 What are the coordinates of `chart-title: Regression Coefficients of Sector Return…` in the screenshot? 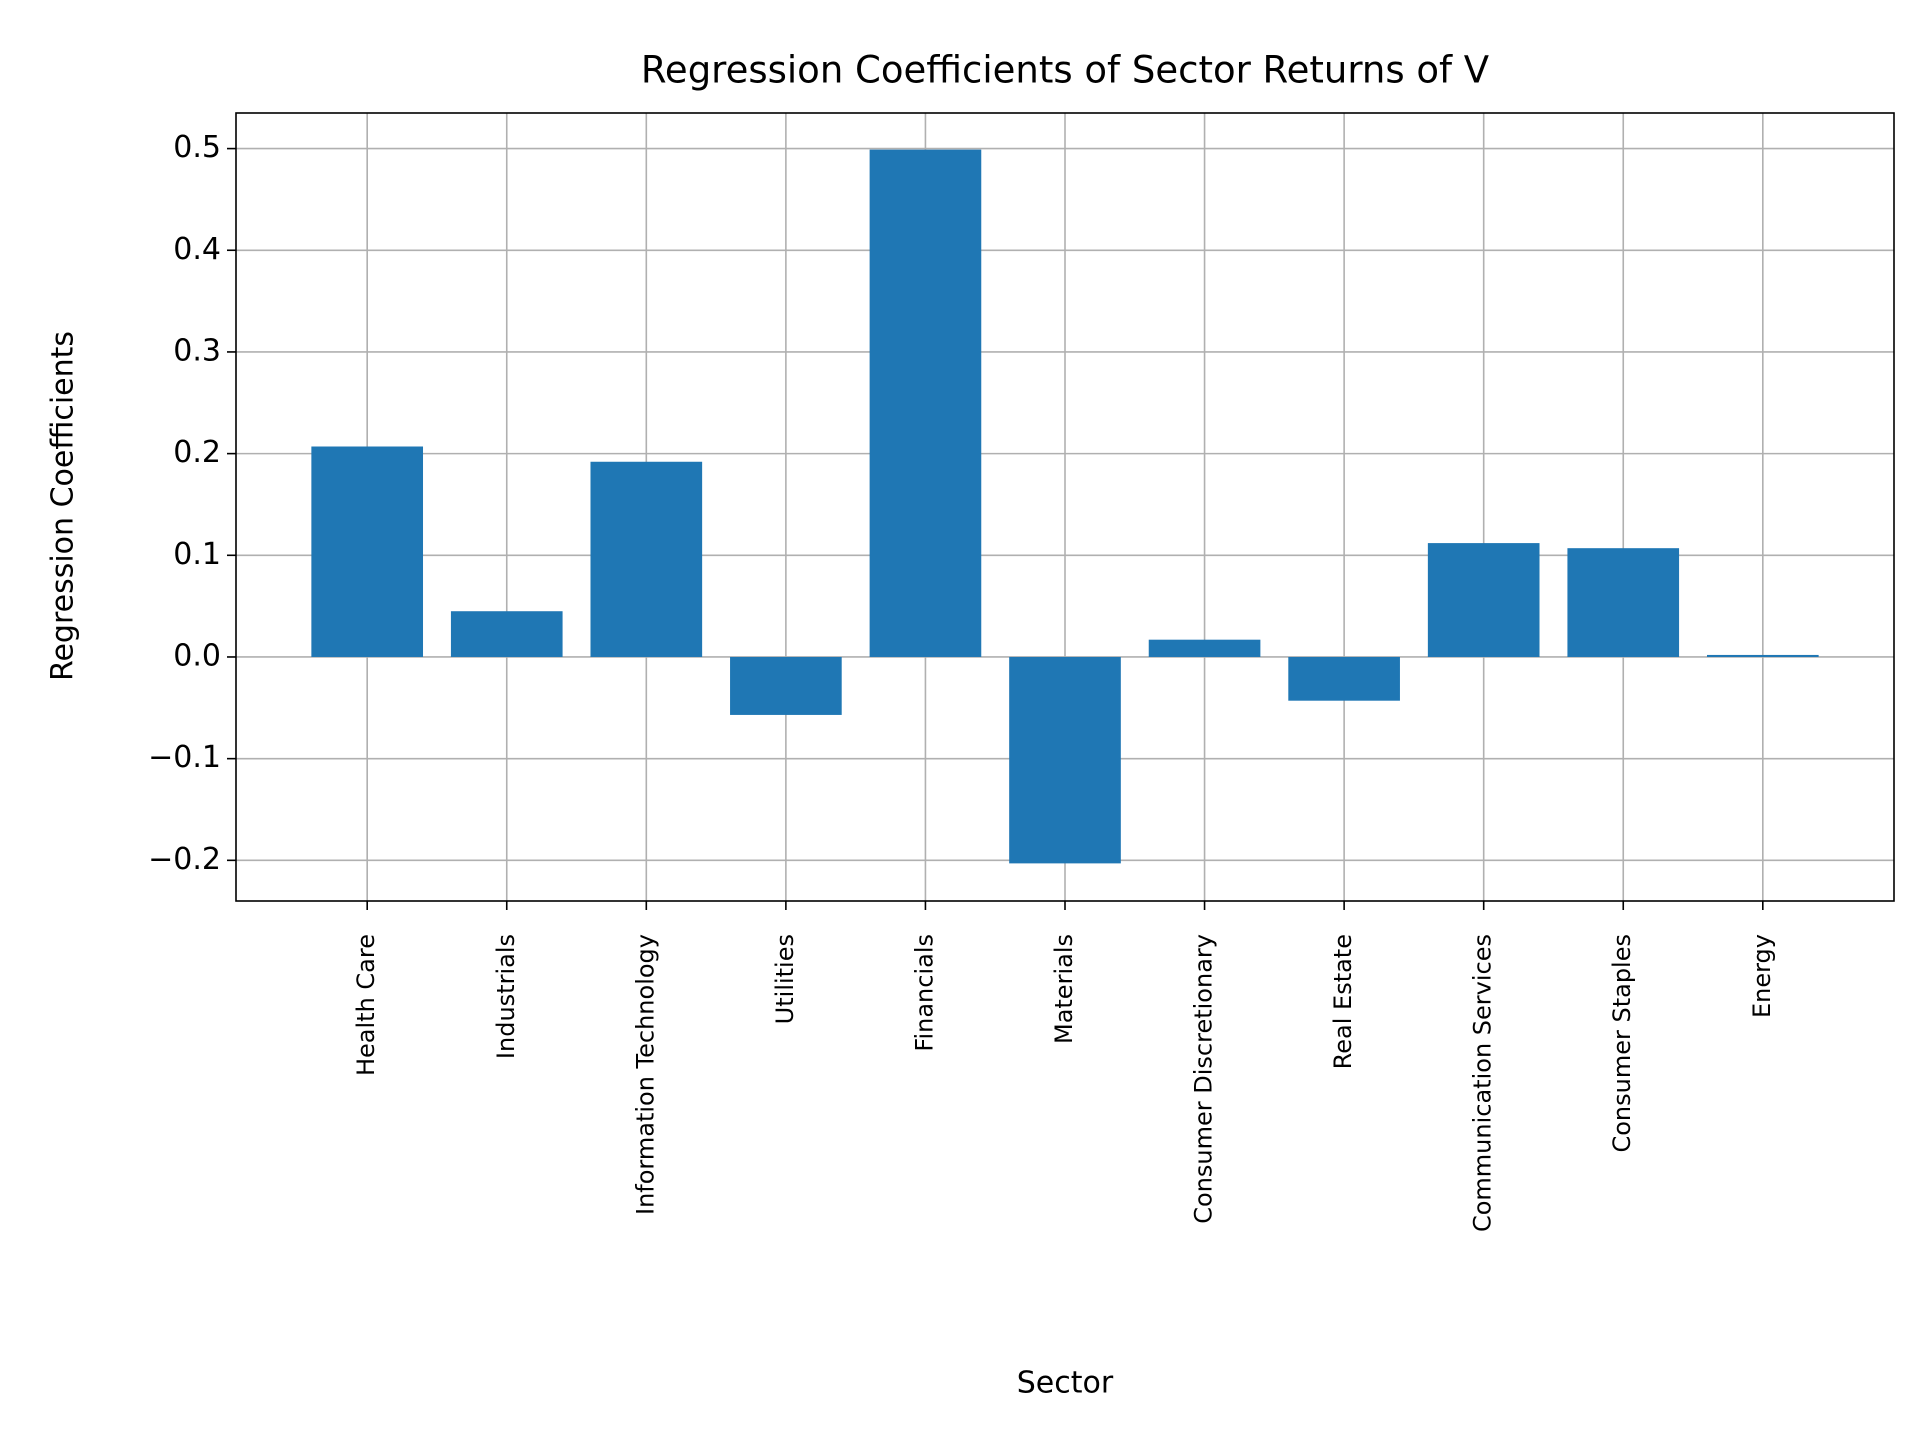 It's located at (1065, 70).